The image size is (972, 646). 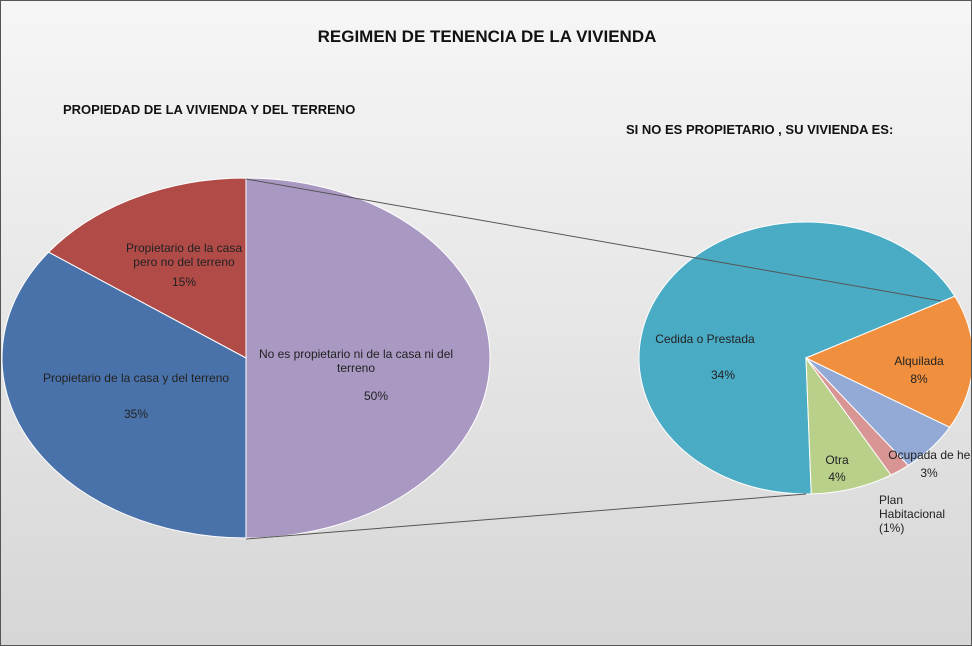 What do you see at coordinates (487, 36) in the screenshot?
I see `chart-title: REGIMEN DE TENENCIA DE LA VIVIENDA` at bounding box center [487, 36].